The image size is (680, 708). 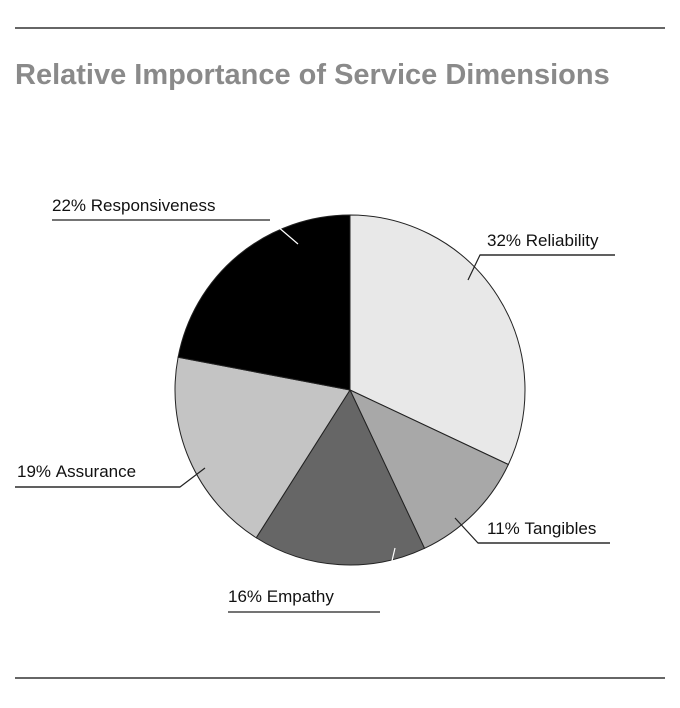 What do you see at coordinates (562, 240) in the screenshot?
I see `category-label: Reliability` at bounding box center [562, 240].